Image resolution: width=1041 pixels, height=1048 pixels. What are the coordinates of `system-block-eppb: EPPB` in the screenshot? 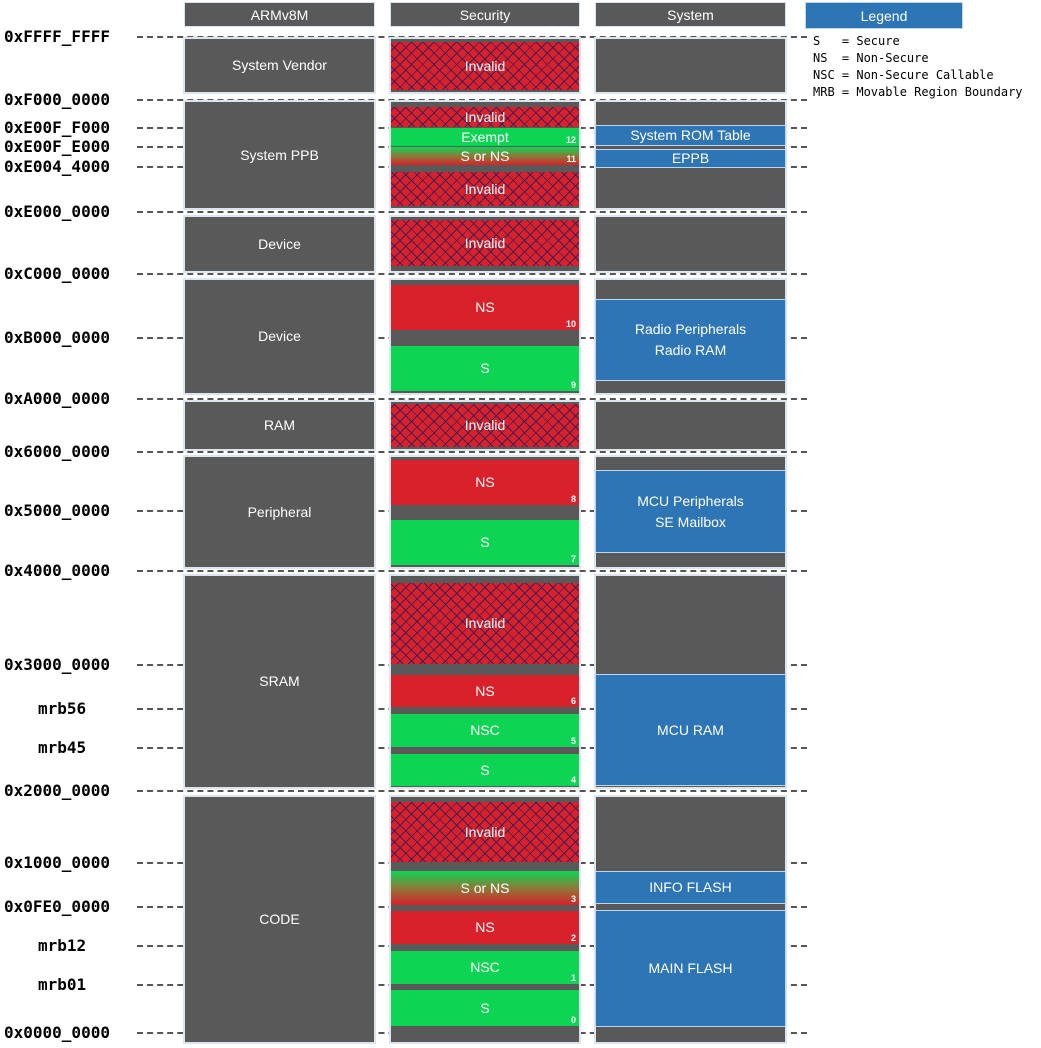 It's located at (690, 158).